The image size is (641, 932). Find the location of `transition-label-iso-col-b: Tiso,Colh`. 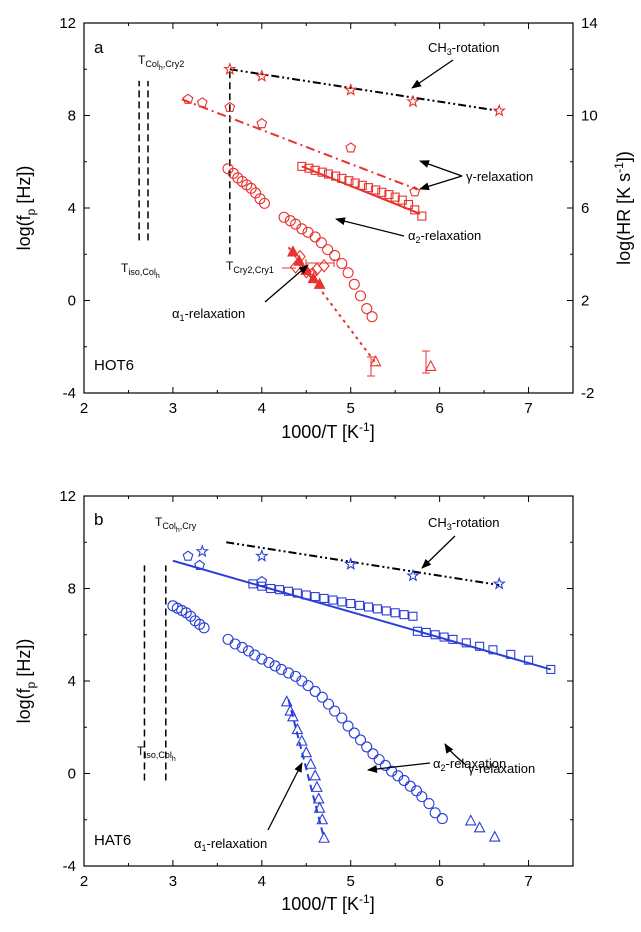

transition-label-iso-col-b: Tiso,Colh is located at coordinates (156, 753).